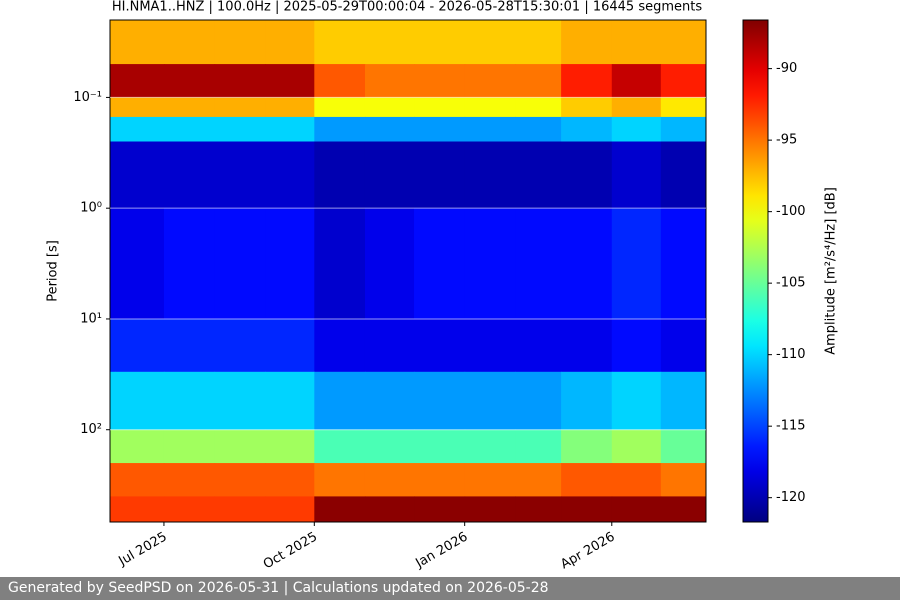 Image resolution: width=900 pixels, height=600 pixels. Describe the element at coordinates (91, 208) in the screenshot. I see `y-tick-label: 10⁰` at that location.